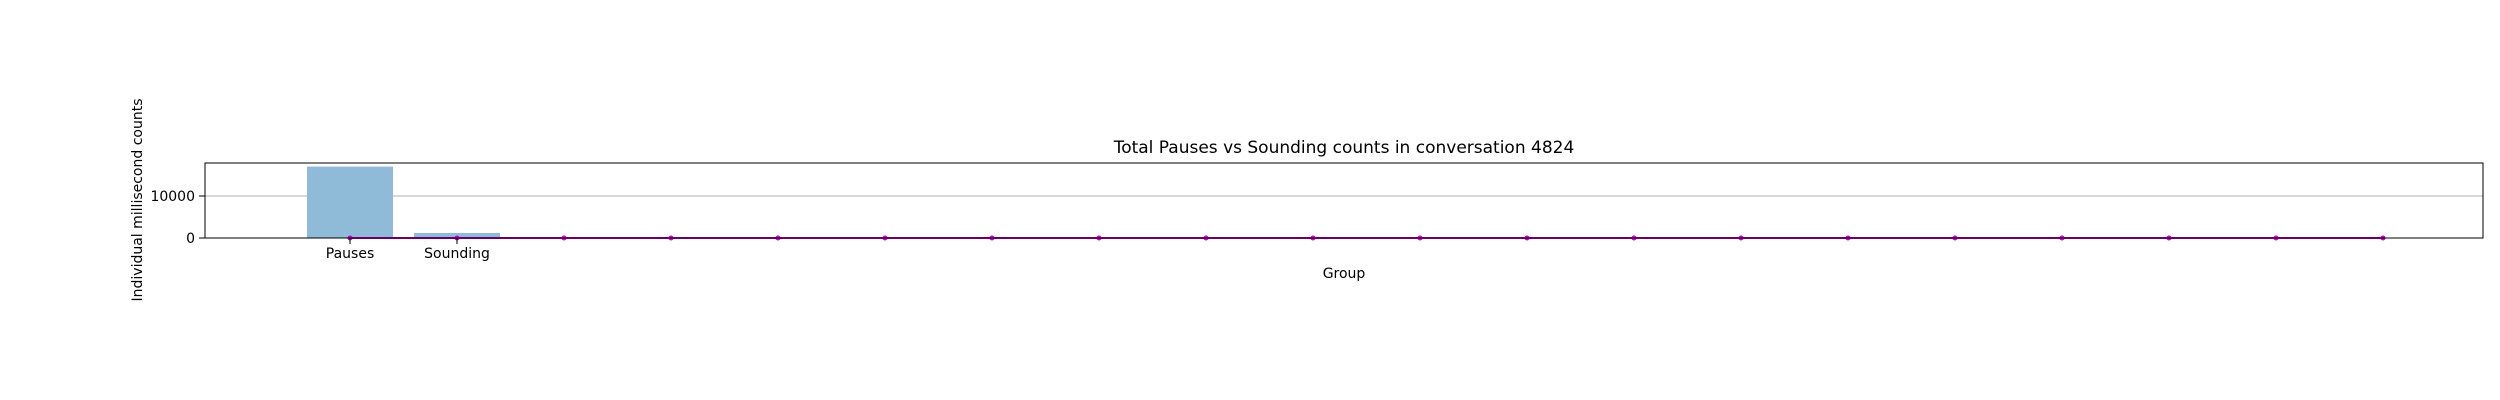  What do you see at coordinates (457, 254) in the screenshot?
I see `x-tick-label: Sounding` at bounding box center [457, 254].